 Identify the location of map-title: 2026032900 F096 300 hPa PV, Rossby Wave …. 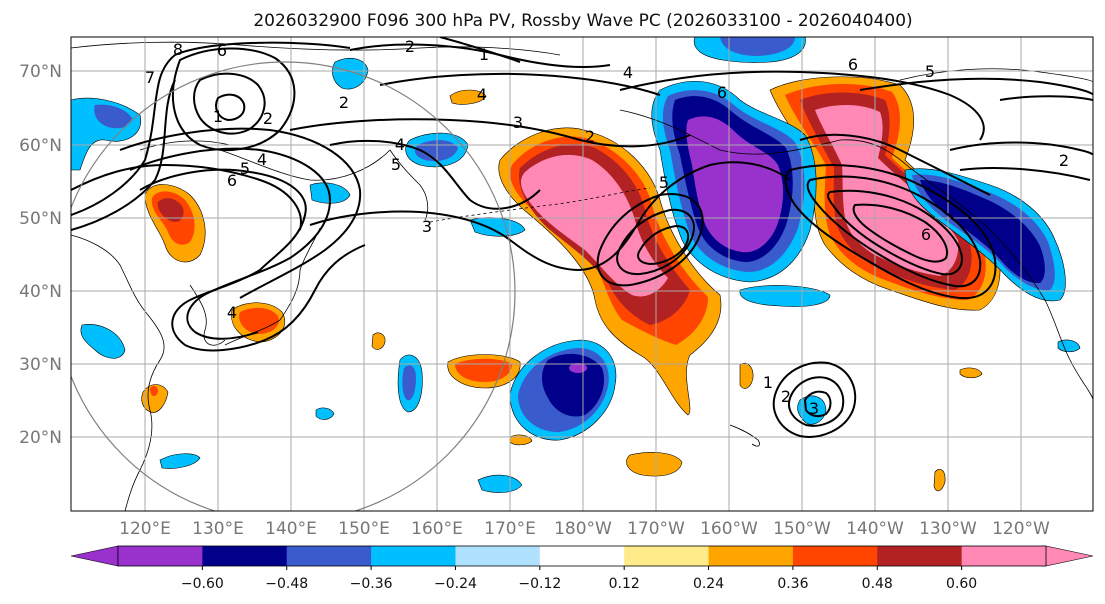
(582, 21).